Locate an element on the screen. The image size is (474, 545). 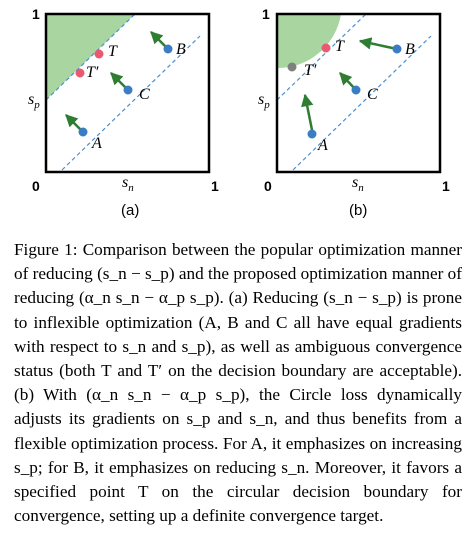
panel-b-point-c is located at coordinates (356, 90).